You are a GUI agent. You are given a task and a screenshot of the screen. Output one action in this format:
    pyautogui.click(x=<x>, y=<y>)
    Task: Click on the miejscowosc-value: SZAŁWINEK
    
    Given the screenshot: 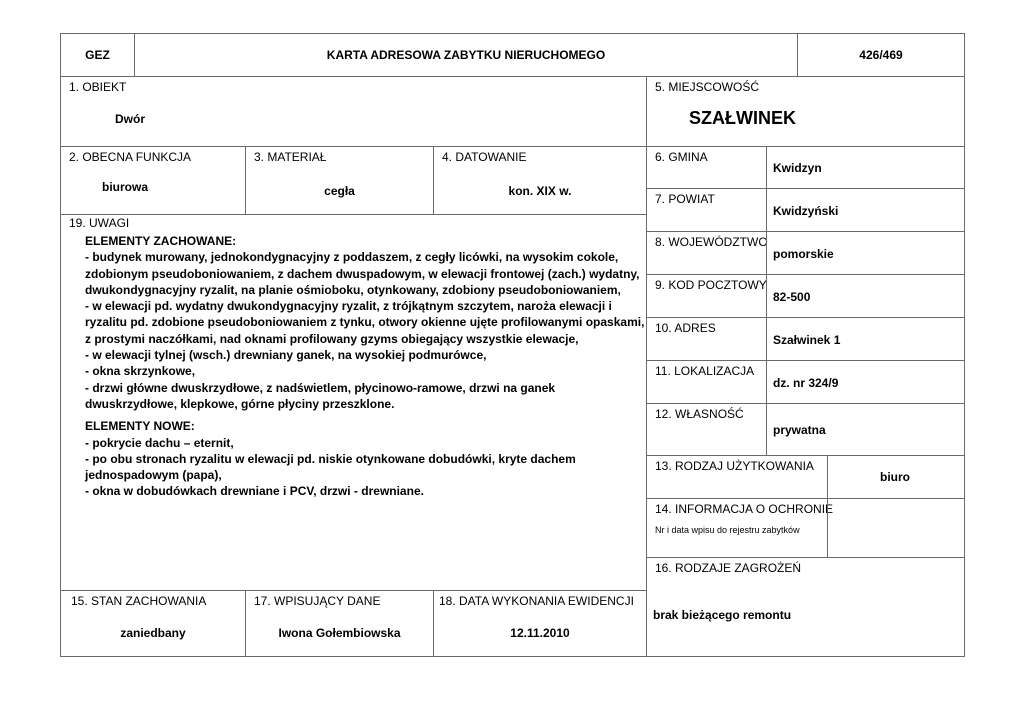 What is the action you would take?
    pyautogui.click(x=742, y=118)
    